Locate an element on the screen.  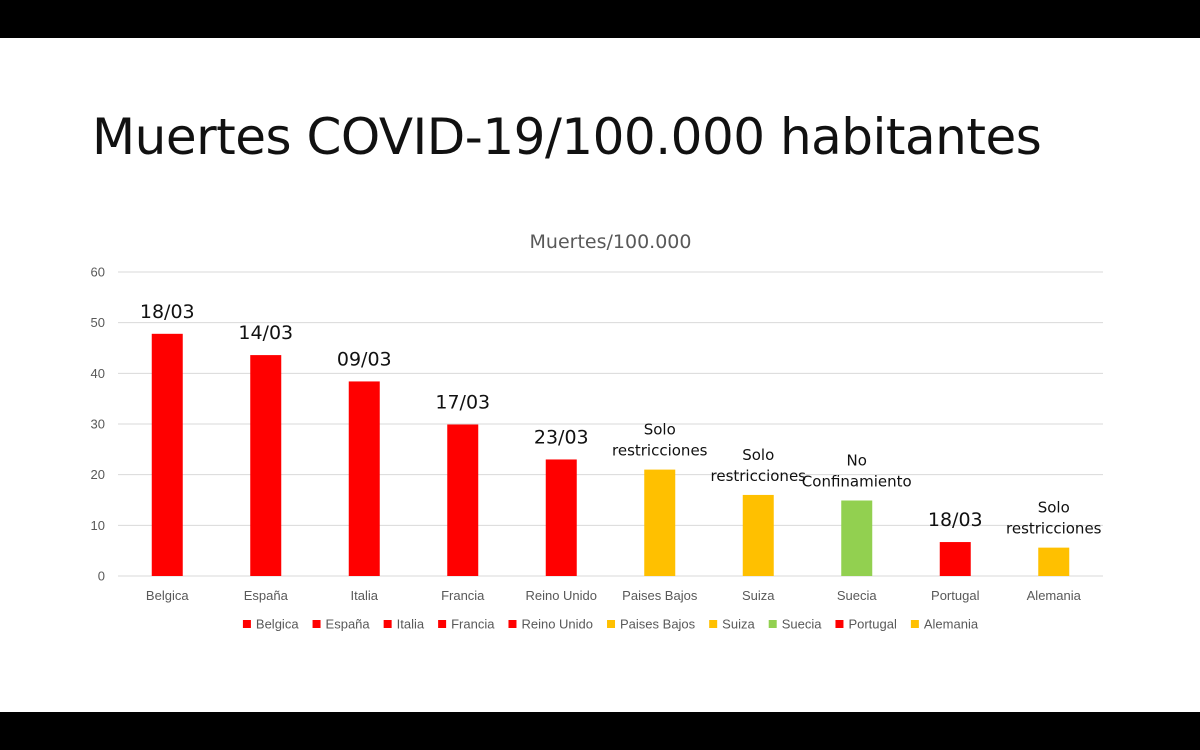
bar-suecia is located at coordinates (857, 538).